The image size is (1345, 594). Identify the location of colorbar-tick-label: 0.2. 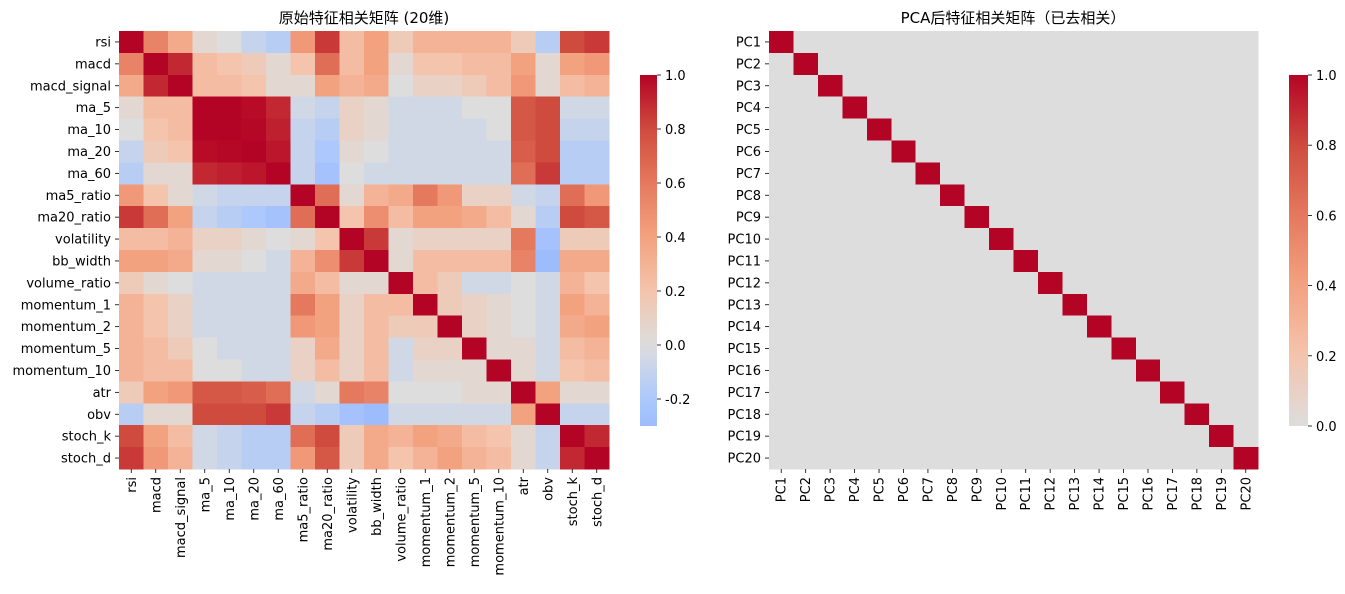
(675, 292).